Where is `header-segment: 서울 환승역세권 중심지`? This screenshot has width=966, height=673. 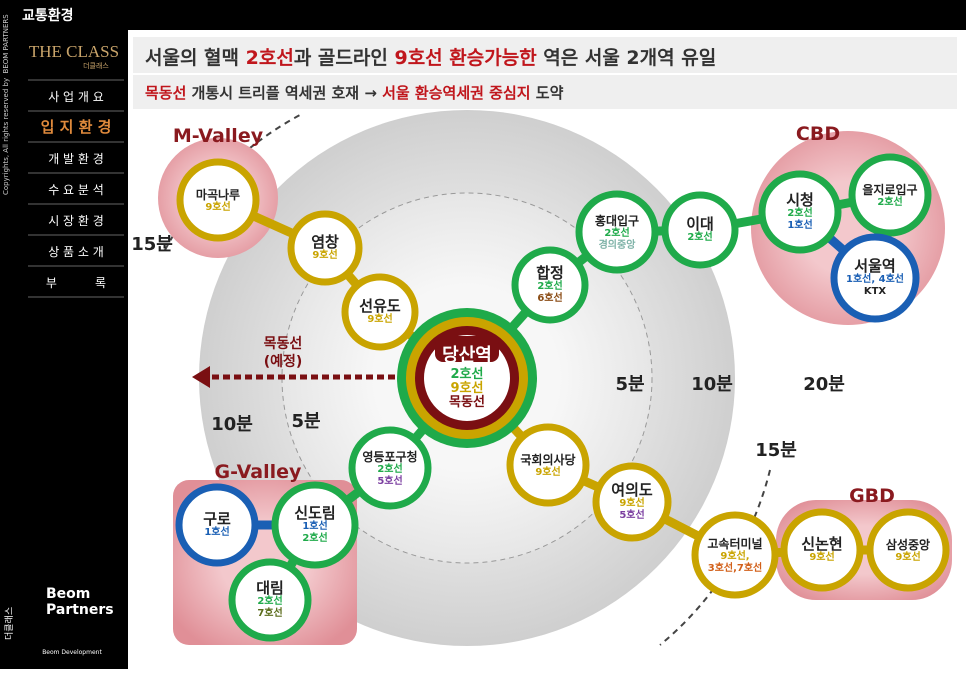 header-segment: 서울 환승역세권 중심지 is located at coordinates (456, 93).